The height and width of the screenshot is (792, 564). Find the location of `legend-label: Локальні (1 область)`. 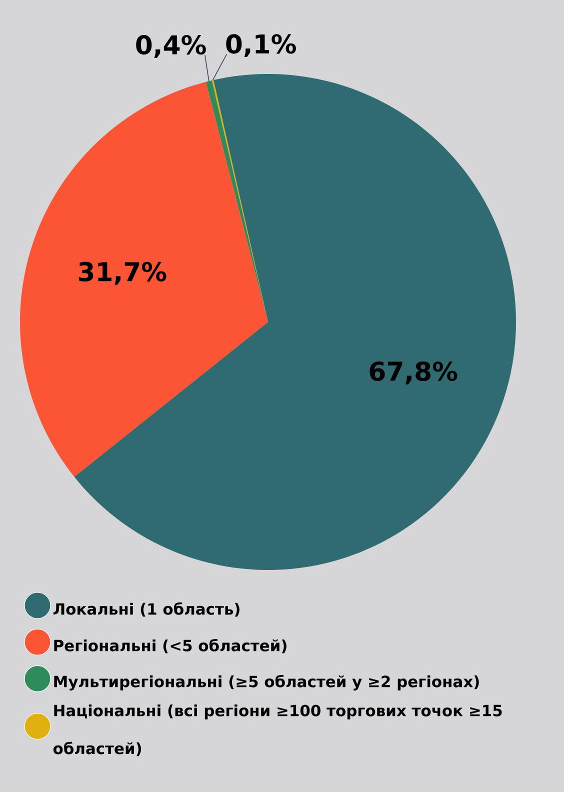

legend-label: Локальні (1 область) is located at coordinates (146, 609).